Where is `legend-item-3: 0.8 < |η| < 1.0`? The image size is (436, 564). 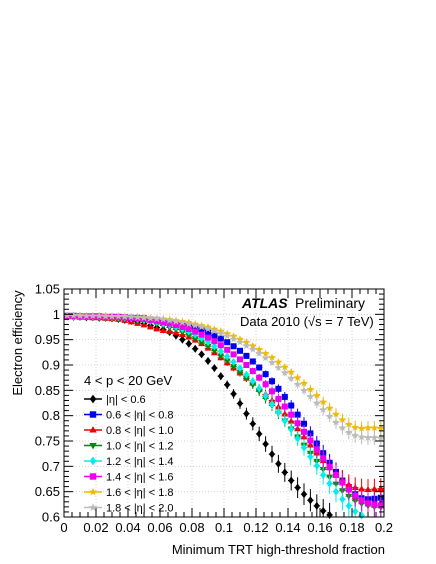 legend-item-3: 0.8 < |η| < 1.0 is located at coordinates (129, 431).